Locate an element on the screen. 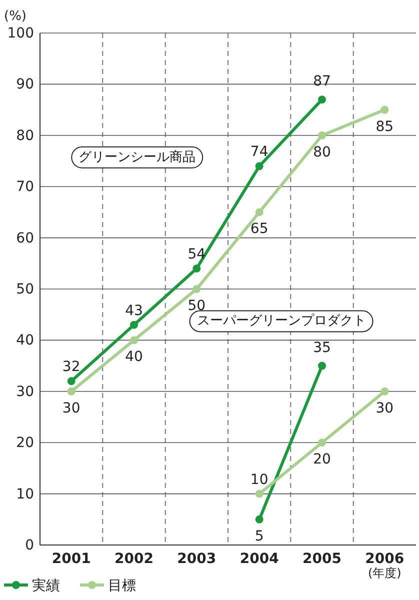 The width and height of the screenshot is (419, 600). x-tick-label: 2006 is located at coordinates (384, 558).